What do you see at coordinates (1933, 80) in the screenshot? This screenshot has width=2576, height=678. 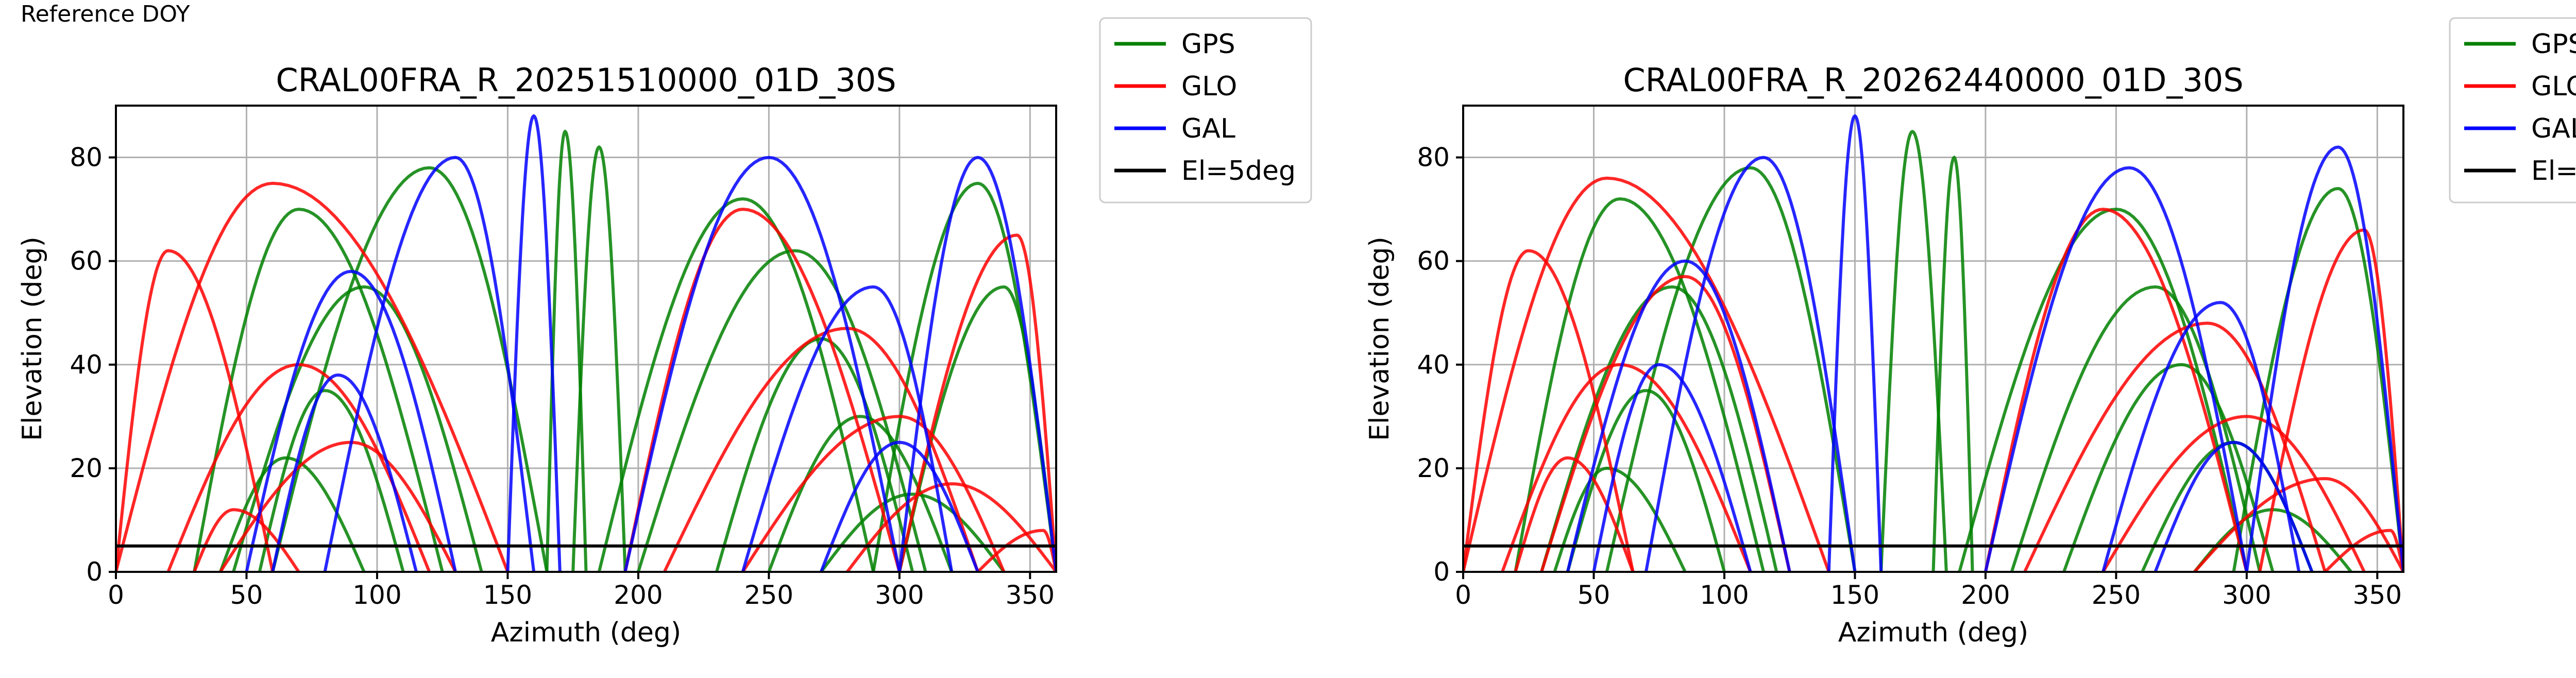 I see `chart-title: CRAL00FRA_R_20262440000_01D_30S` at bounding box center [1933, 80].